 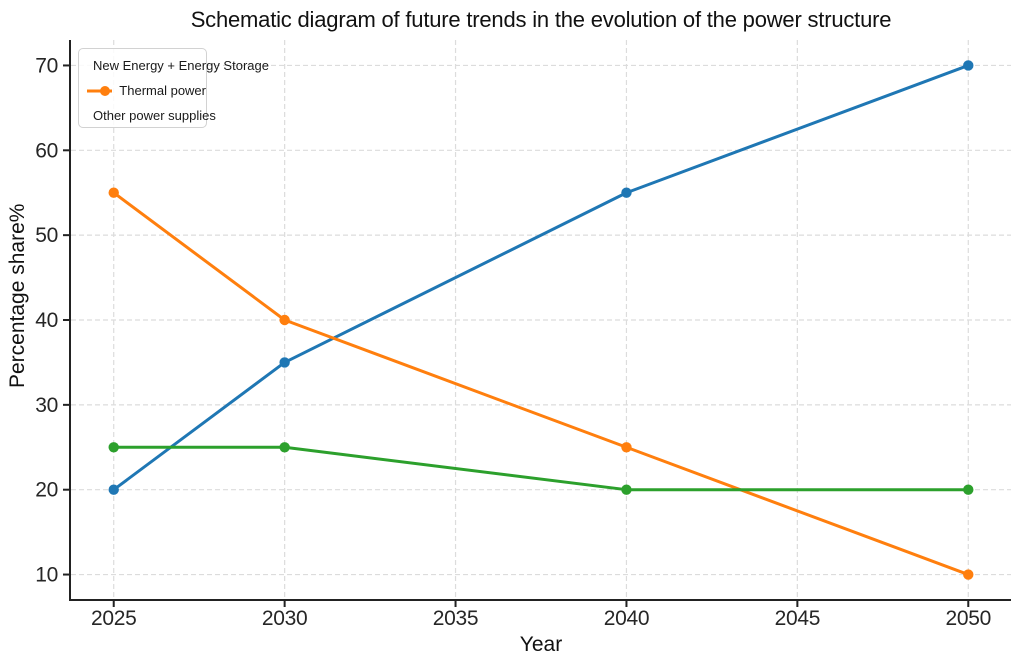 What do you see at coordinates (46, 235) in the screenshot?
I see `y-tick-label: 50` at bounding box center [46, 235].